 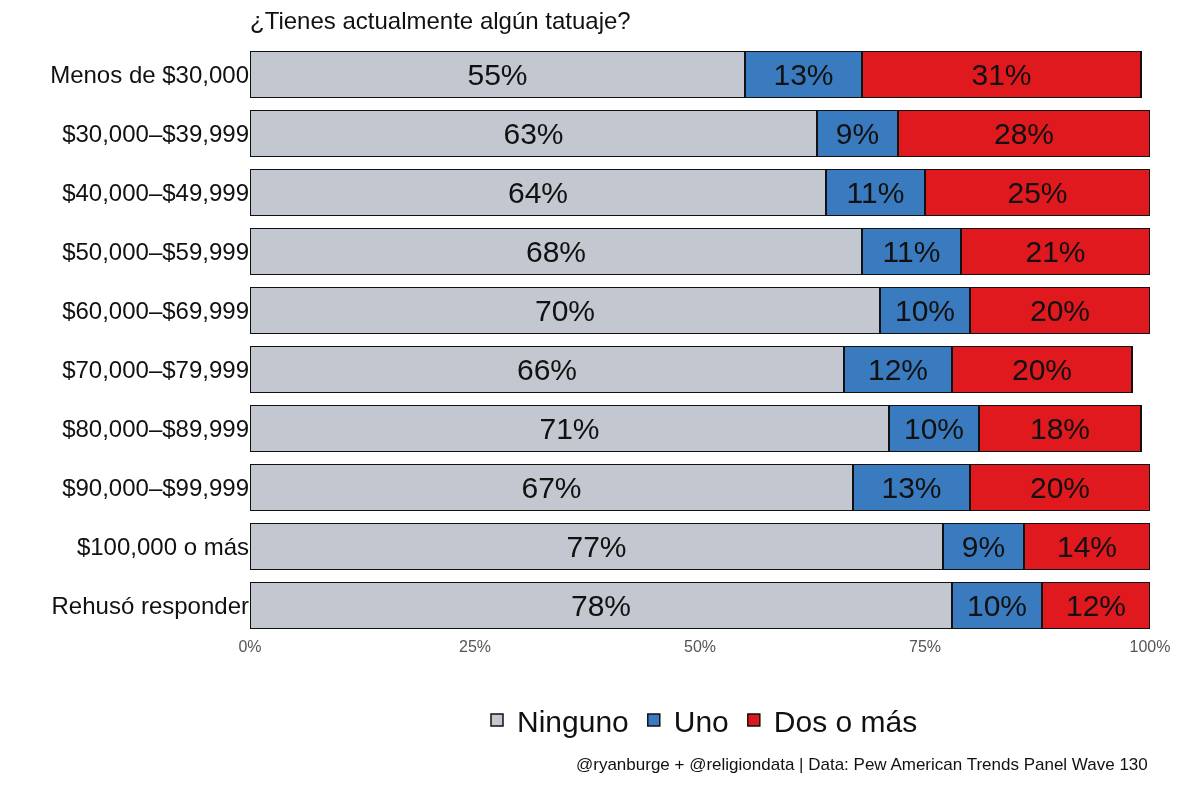 What do you see at coordinates (596, 546) in the screenshot?
I see `data-label: 77%` at bounding box center [596, 546].